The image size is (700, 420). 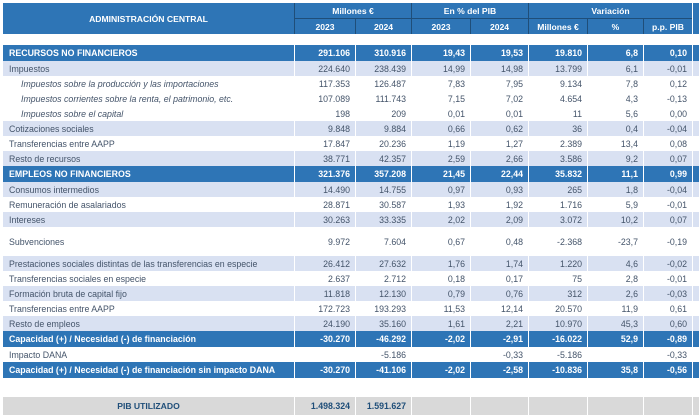 I want to click on cell-value: 36, so click(x=558, y=128).